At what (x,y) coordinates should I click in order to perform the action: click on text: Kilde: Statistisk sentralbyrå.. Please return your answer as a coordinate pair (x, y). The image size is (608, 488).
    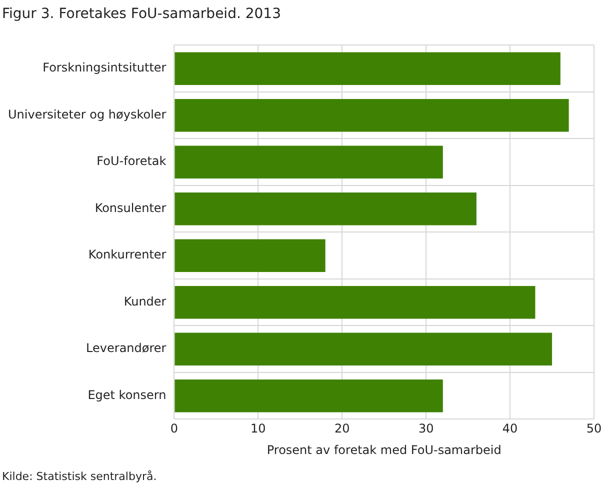
    Looking at the image, I should click on (79, 476).